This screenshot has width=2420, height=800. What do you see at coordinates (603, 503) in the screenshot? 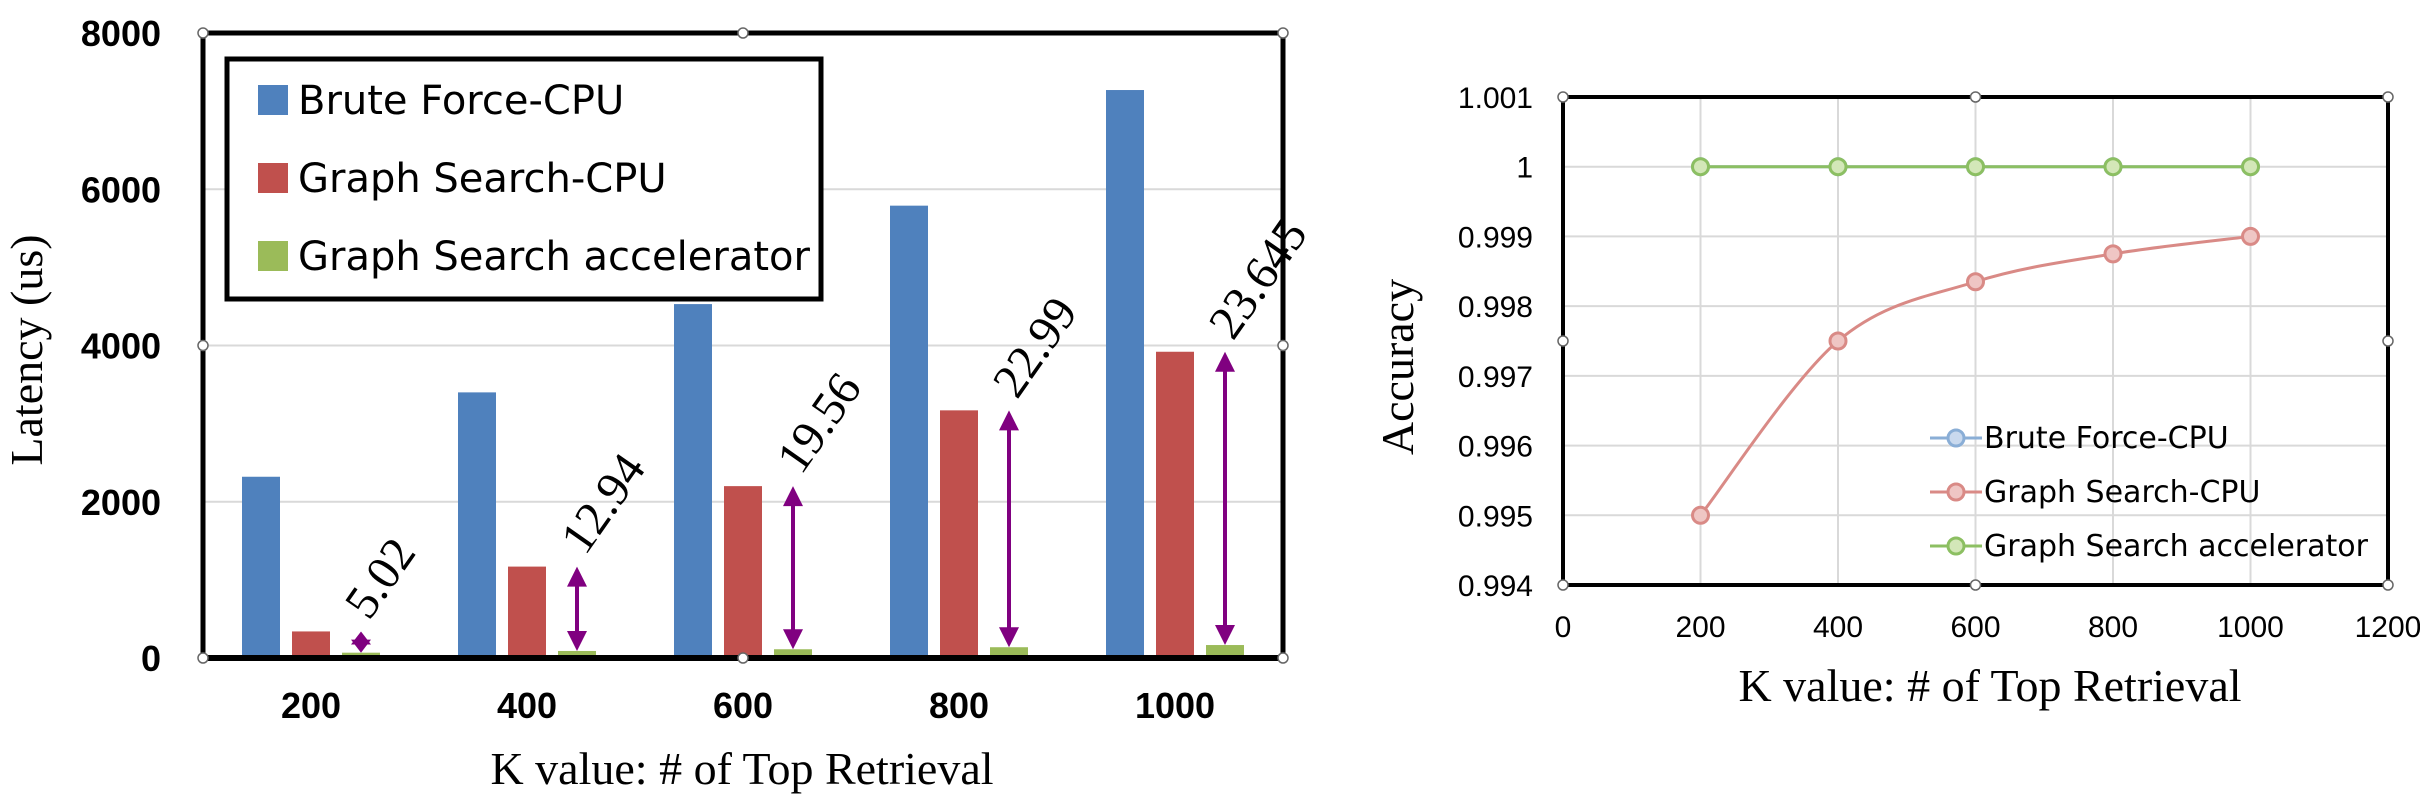
I see `speedup-label: 12.94` at bounding box center [603, 503].